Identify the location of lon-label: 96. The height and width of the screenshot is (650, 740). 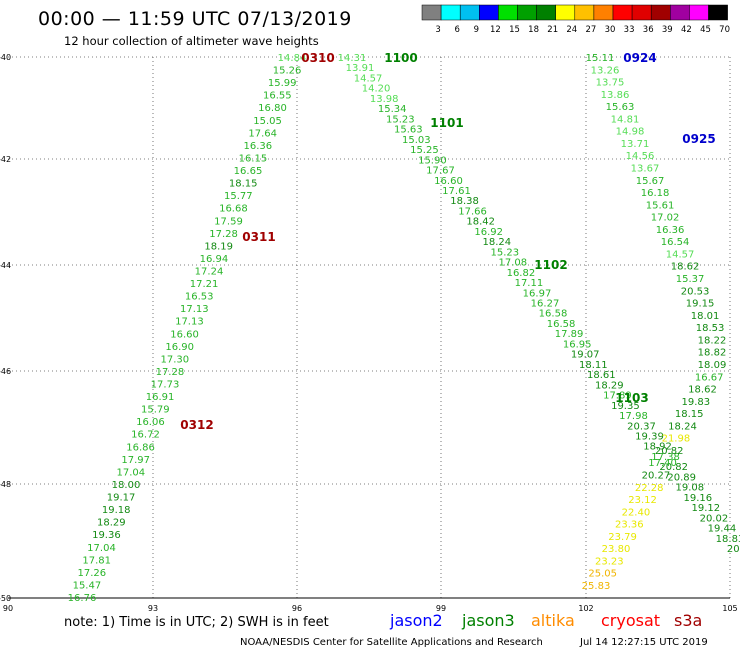
(297, 608).